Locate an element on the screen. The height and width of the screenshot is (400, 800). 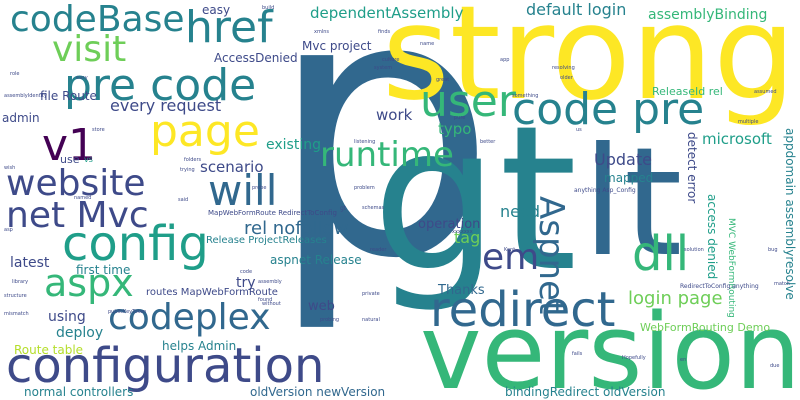
word-access-denied: access denied is located at coordinates (712, 237).